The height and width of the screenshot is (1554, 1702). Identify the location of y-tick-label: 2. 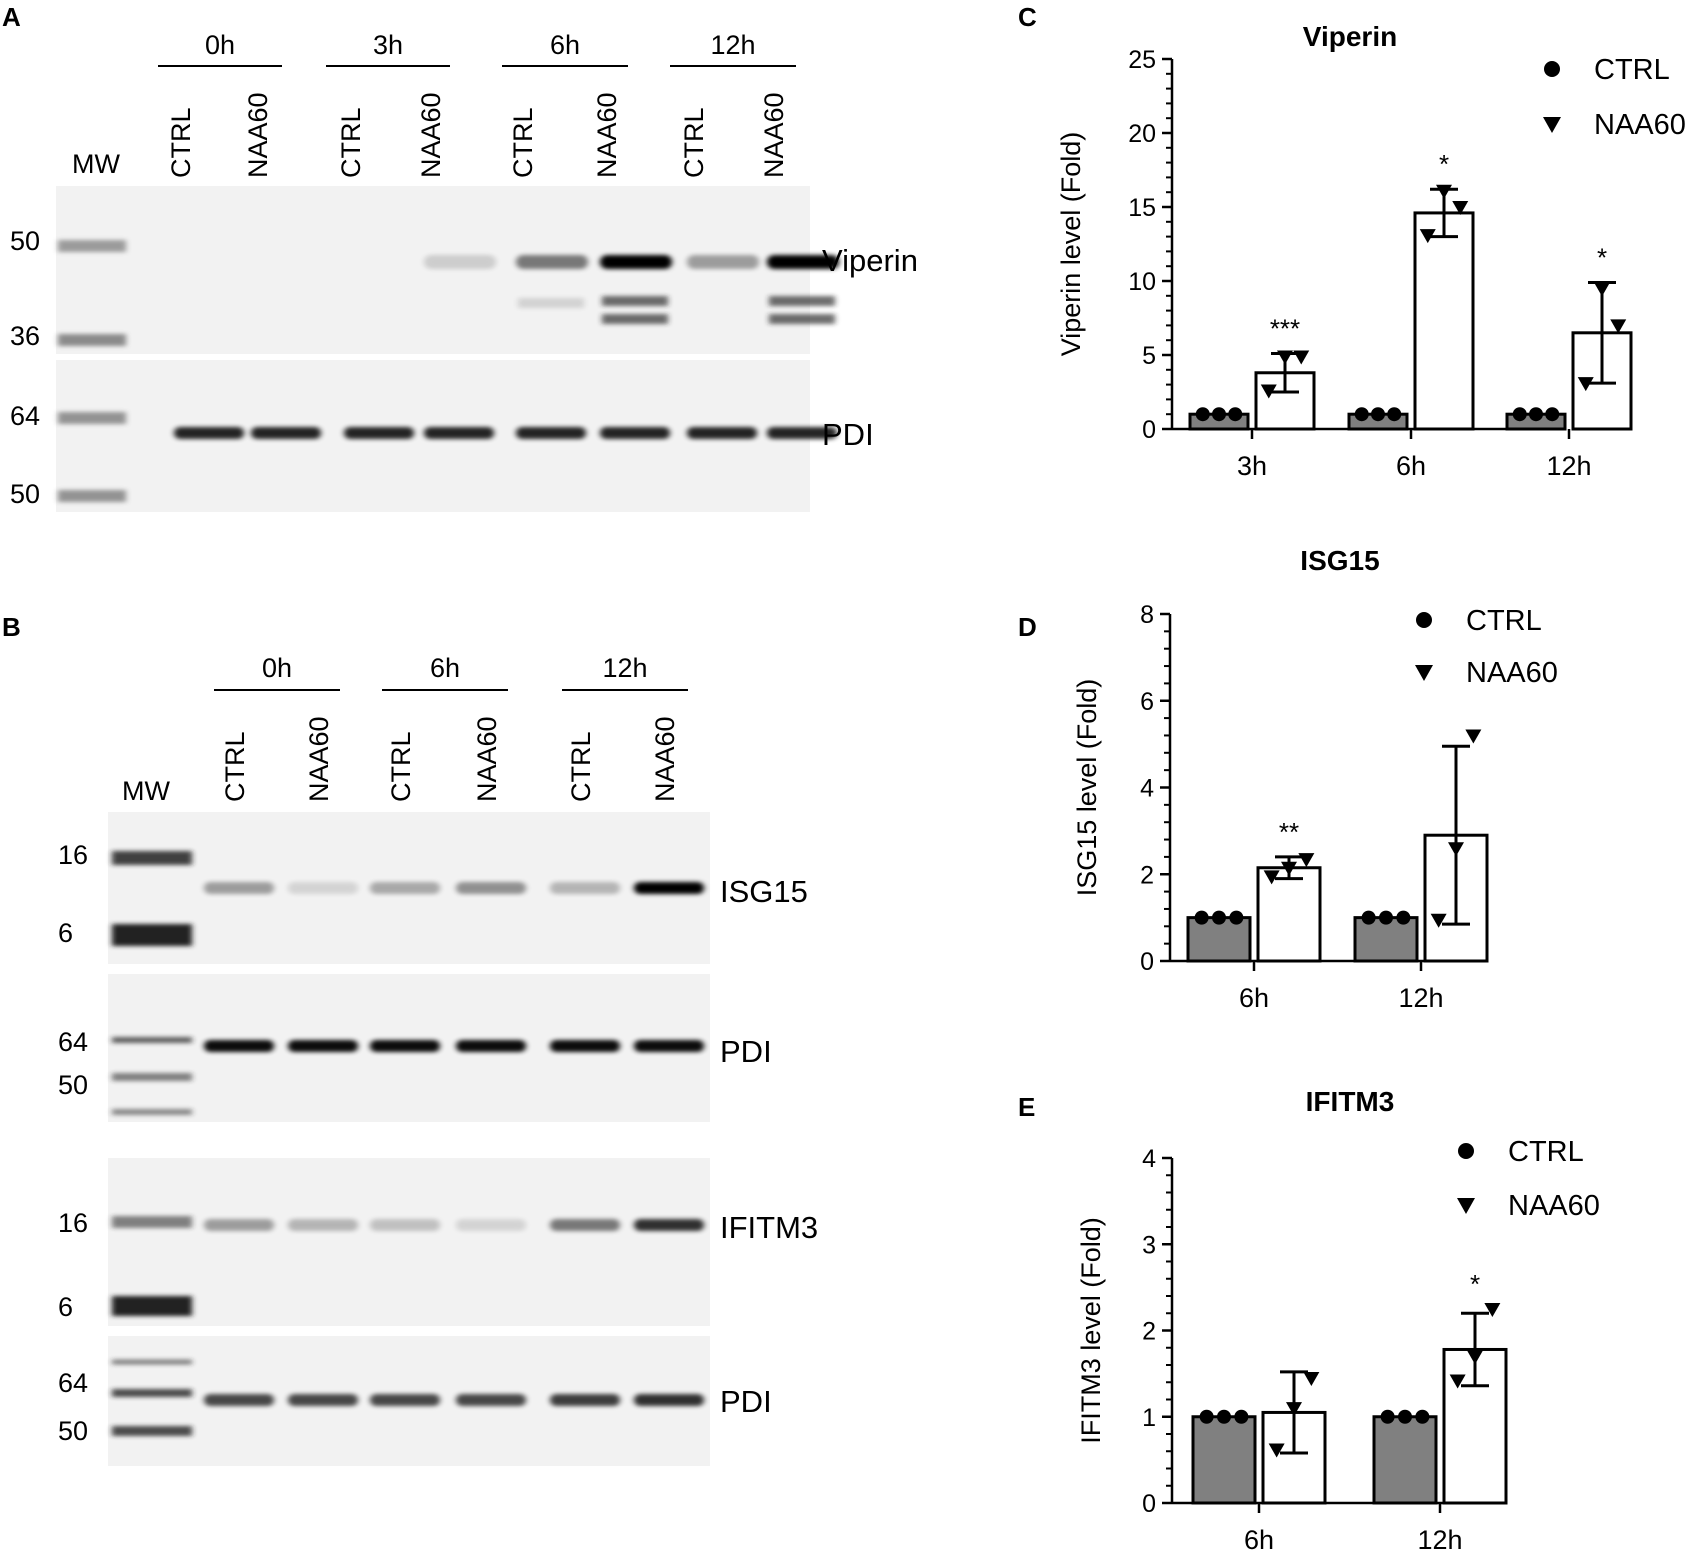
(1147, 875).